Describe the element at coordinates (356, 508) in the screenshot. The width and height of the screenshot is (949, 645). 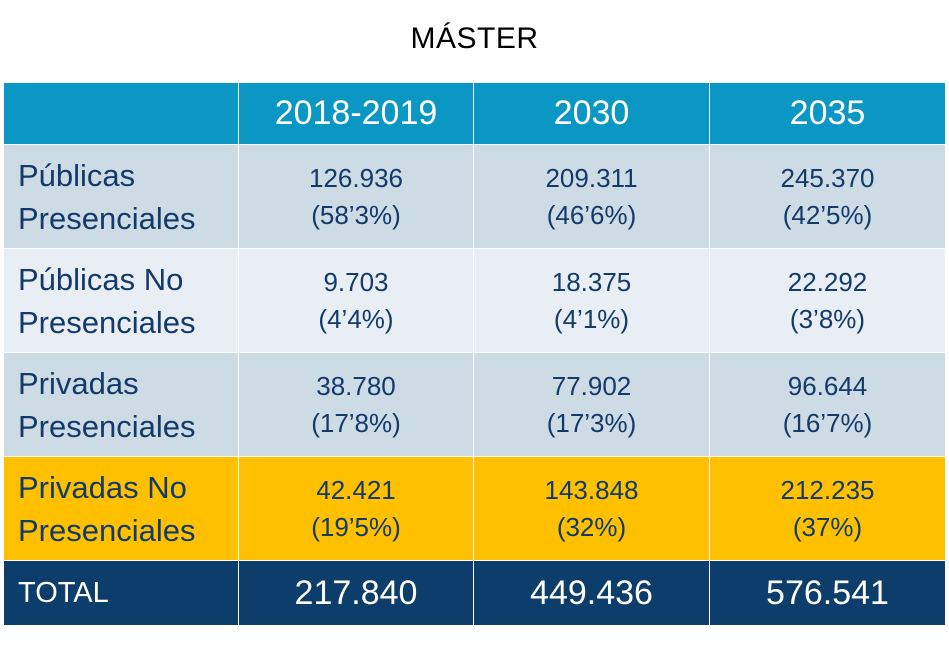
I see `table-cell: 42.421 (19’5%)` at that location.